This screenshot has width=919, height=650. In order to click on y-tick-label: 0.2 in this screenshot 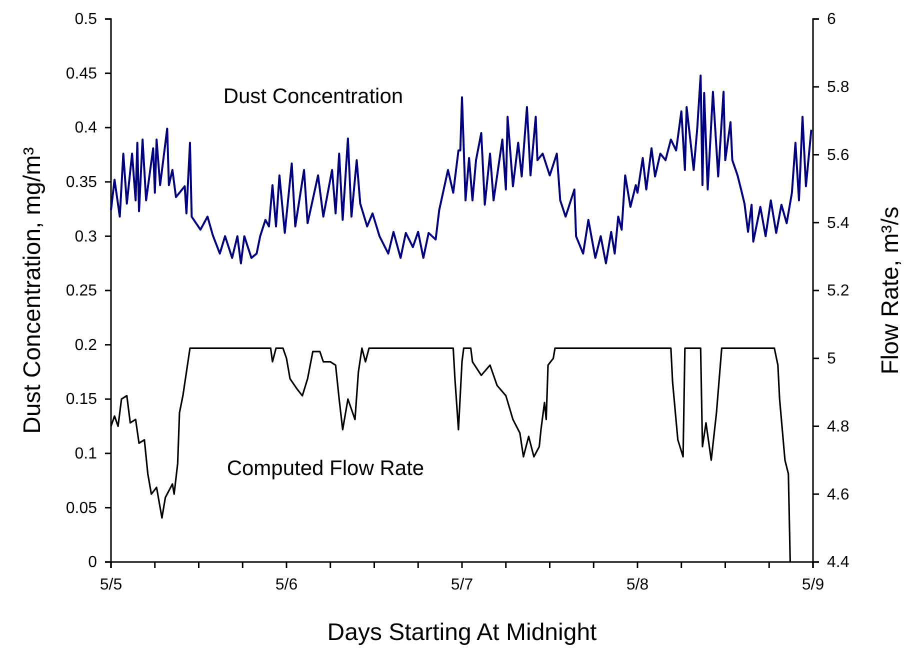, I will do `click(86, 345)`.